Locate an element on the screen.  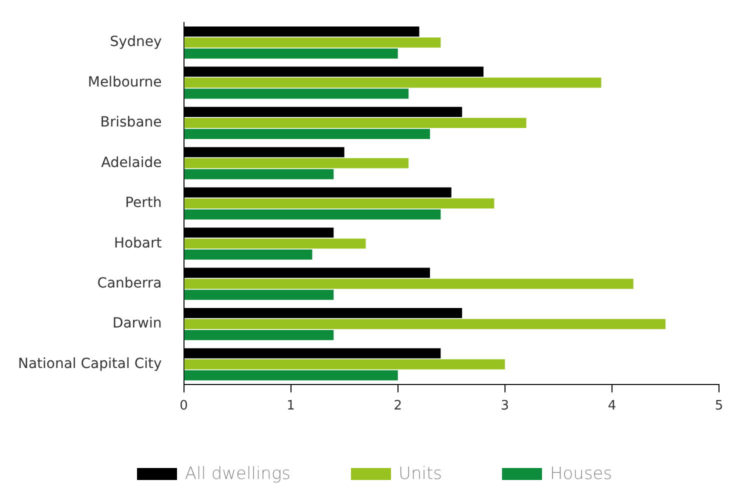
x-tick-label: 0 is located at coordinates (184, 406).